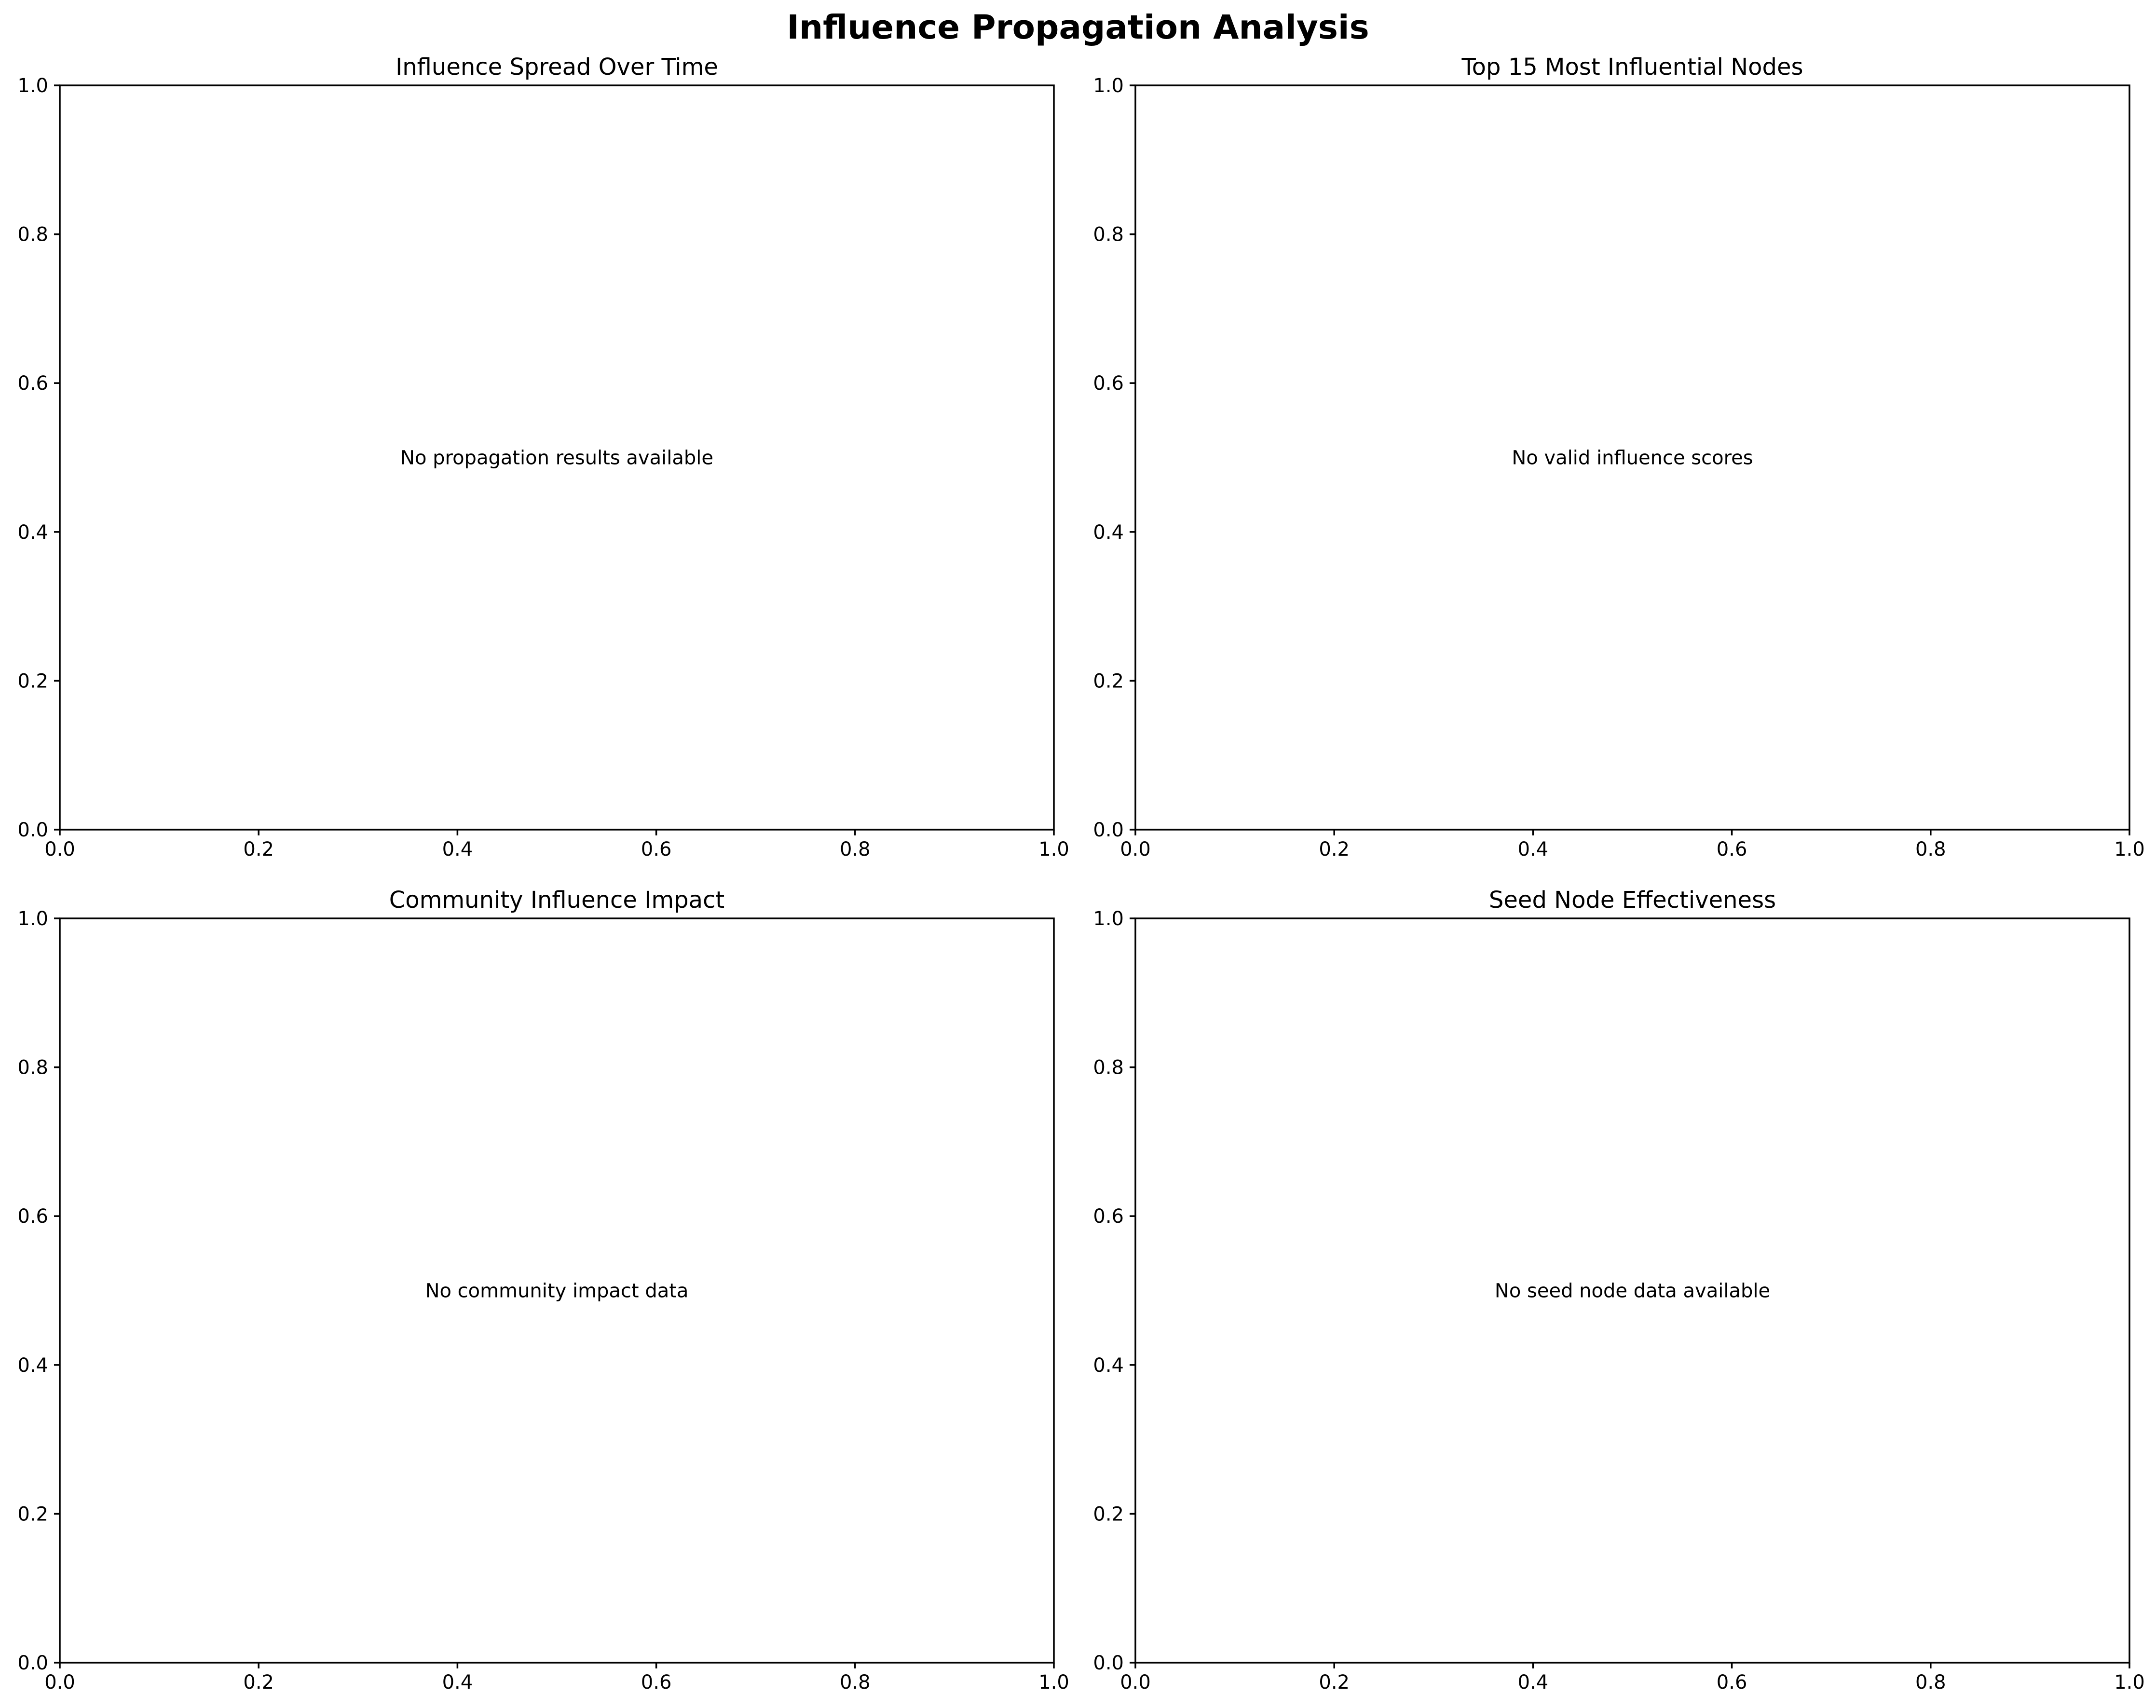 The height and width of the screenshot is (1708, 2156). I want to click on influence-spread-empty-message: No propagation results available, so click(556, 458).